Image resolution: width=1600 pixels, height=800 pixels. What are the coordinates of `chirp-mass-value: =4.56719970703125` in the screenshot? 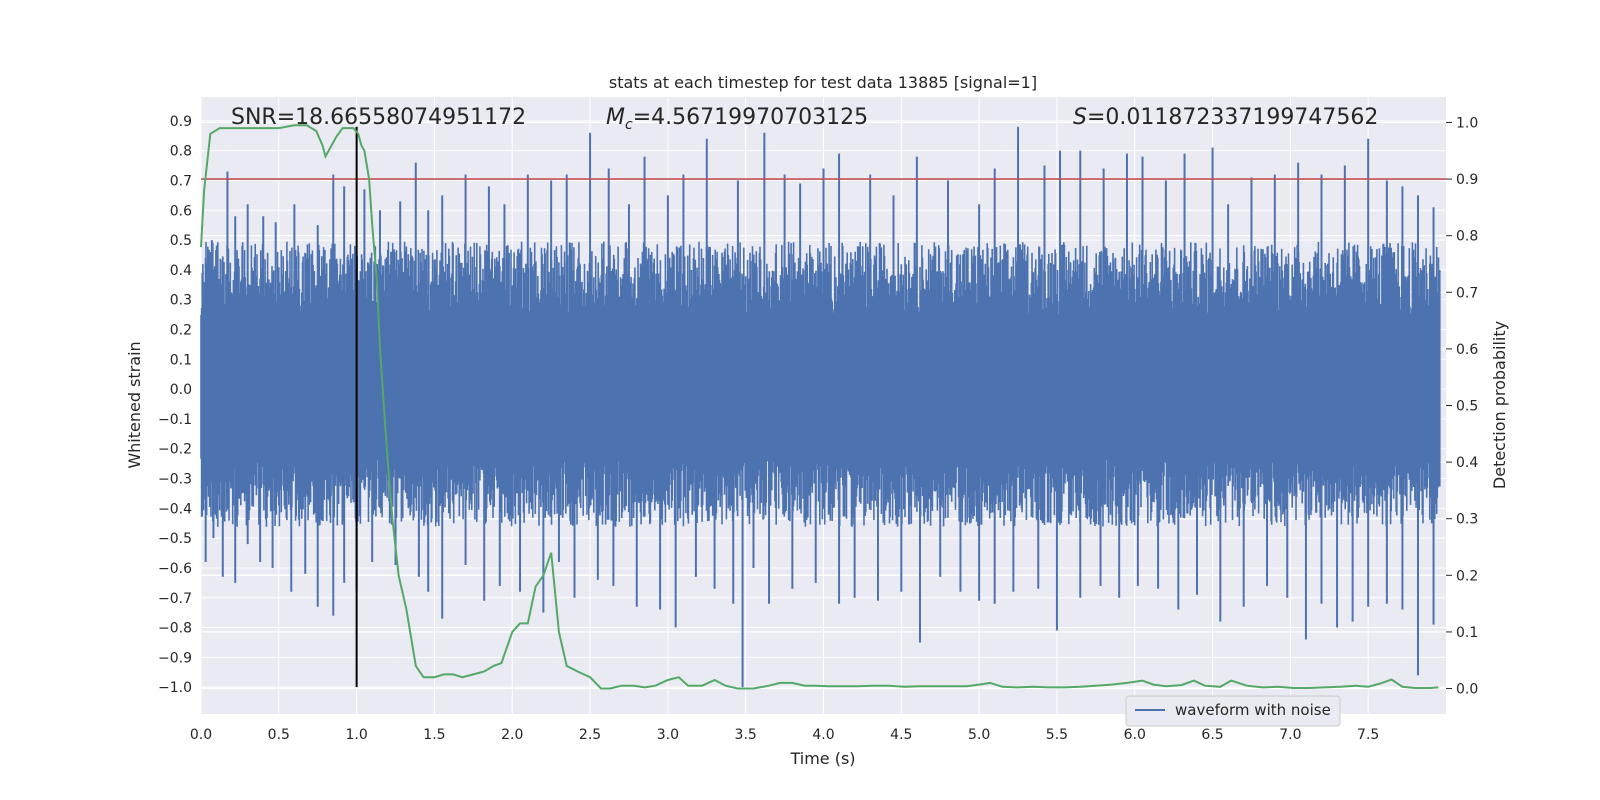 It's located at (750, 117).